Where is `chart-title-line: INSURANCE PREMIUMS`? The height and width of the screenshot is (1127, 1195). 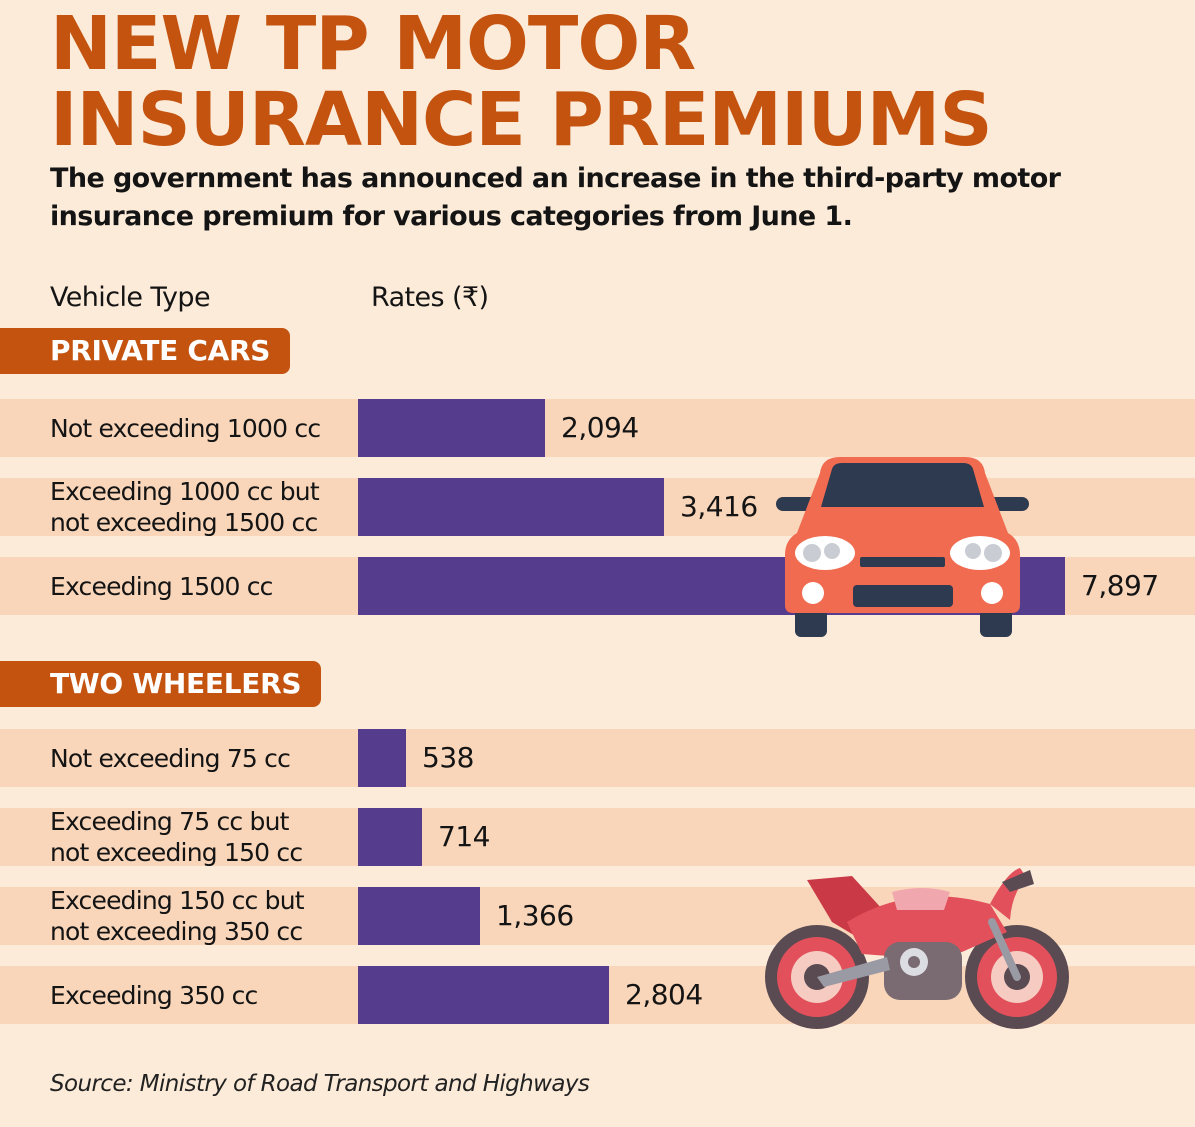 chart-title-line: INSURANCE PREMIUMS is located at coordinates (521, 120).